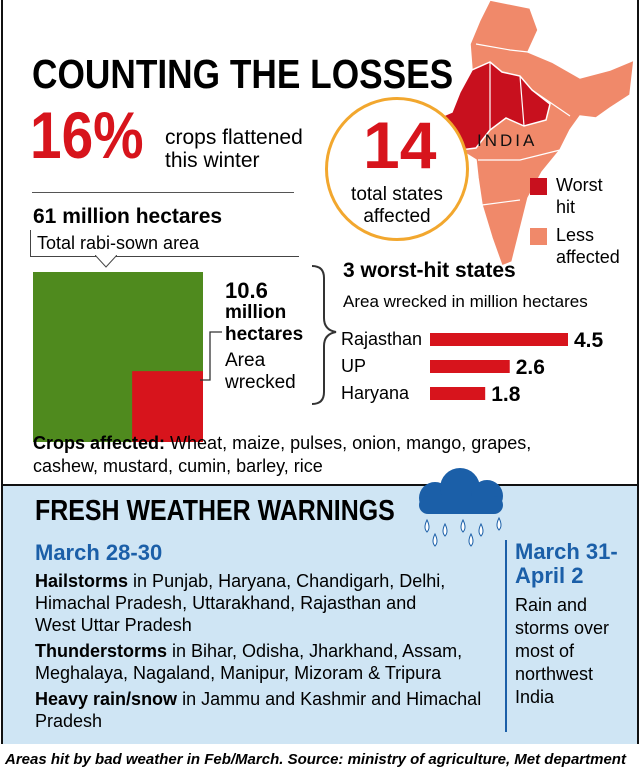 The height and width of the screenshot is (779, 640). I want to click on crops-line: cashew, mustard, cumin, barley, rice, so click(178, 466).